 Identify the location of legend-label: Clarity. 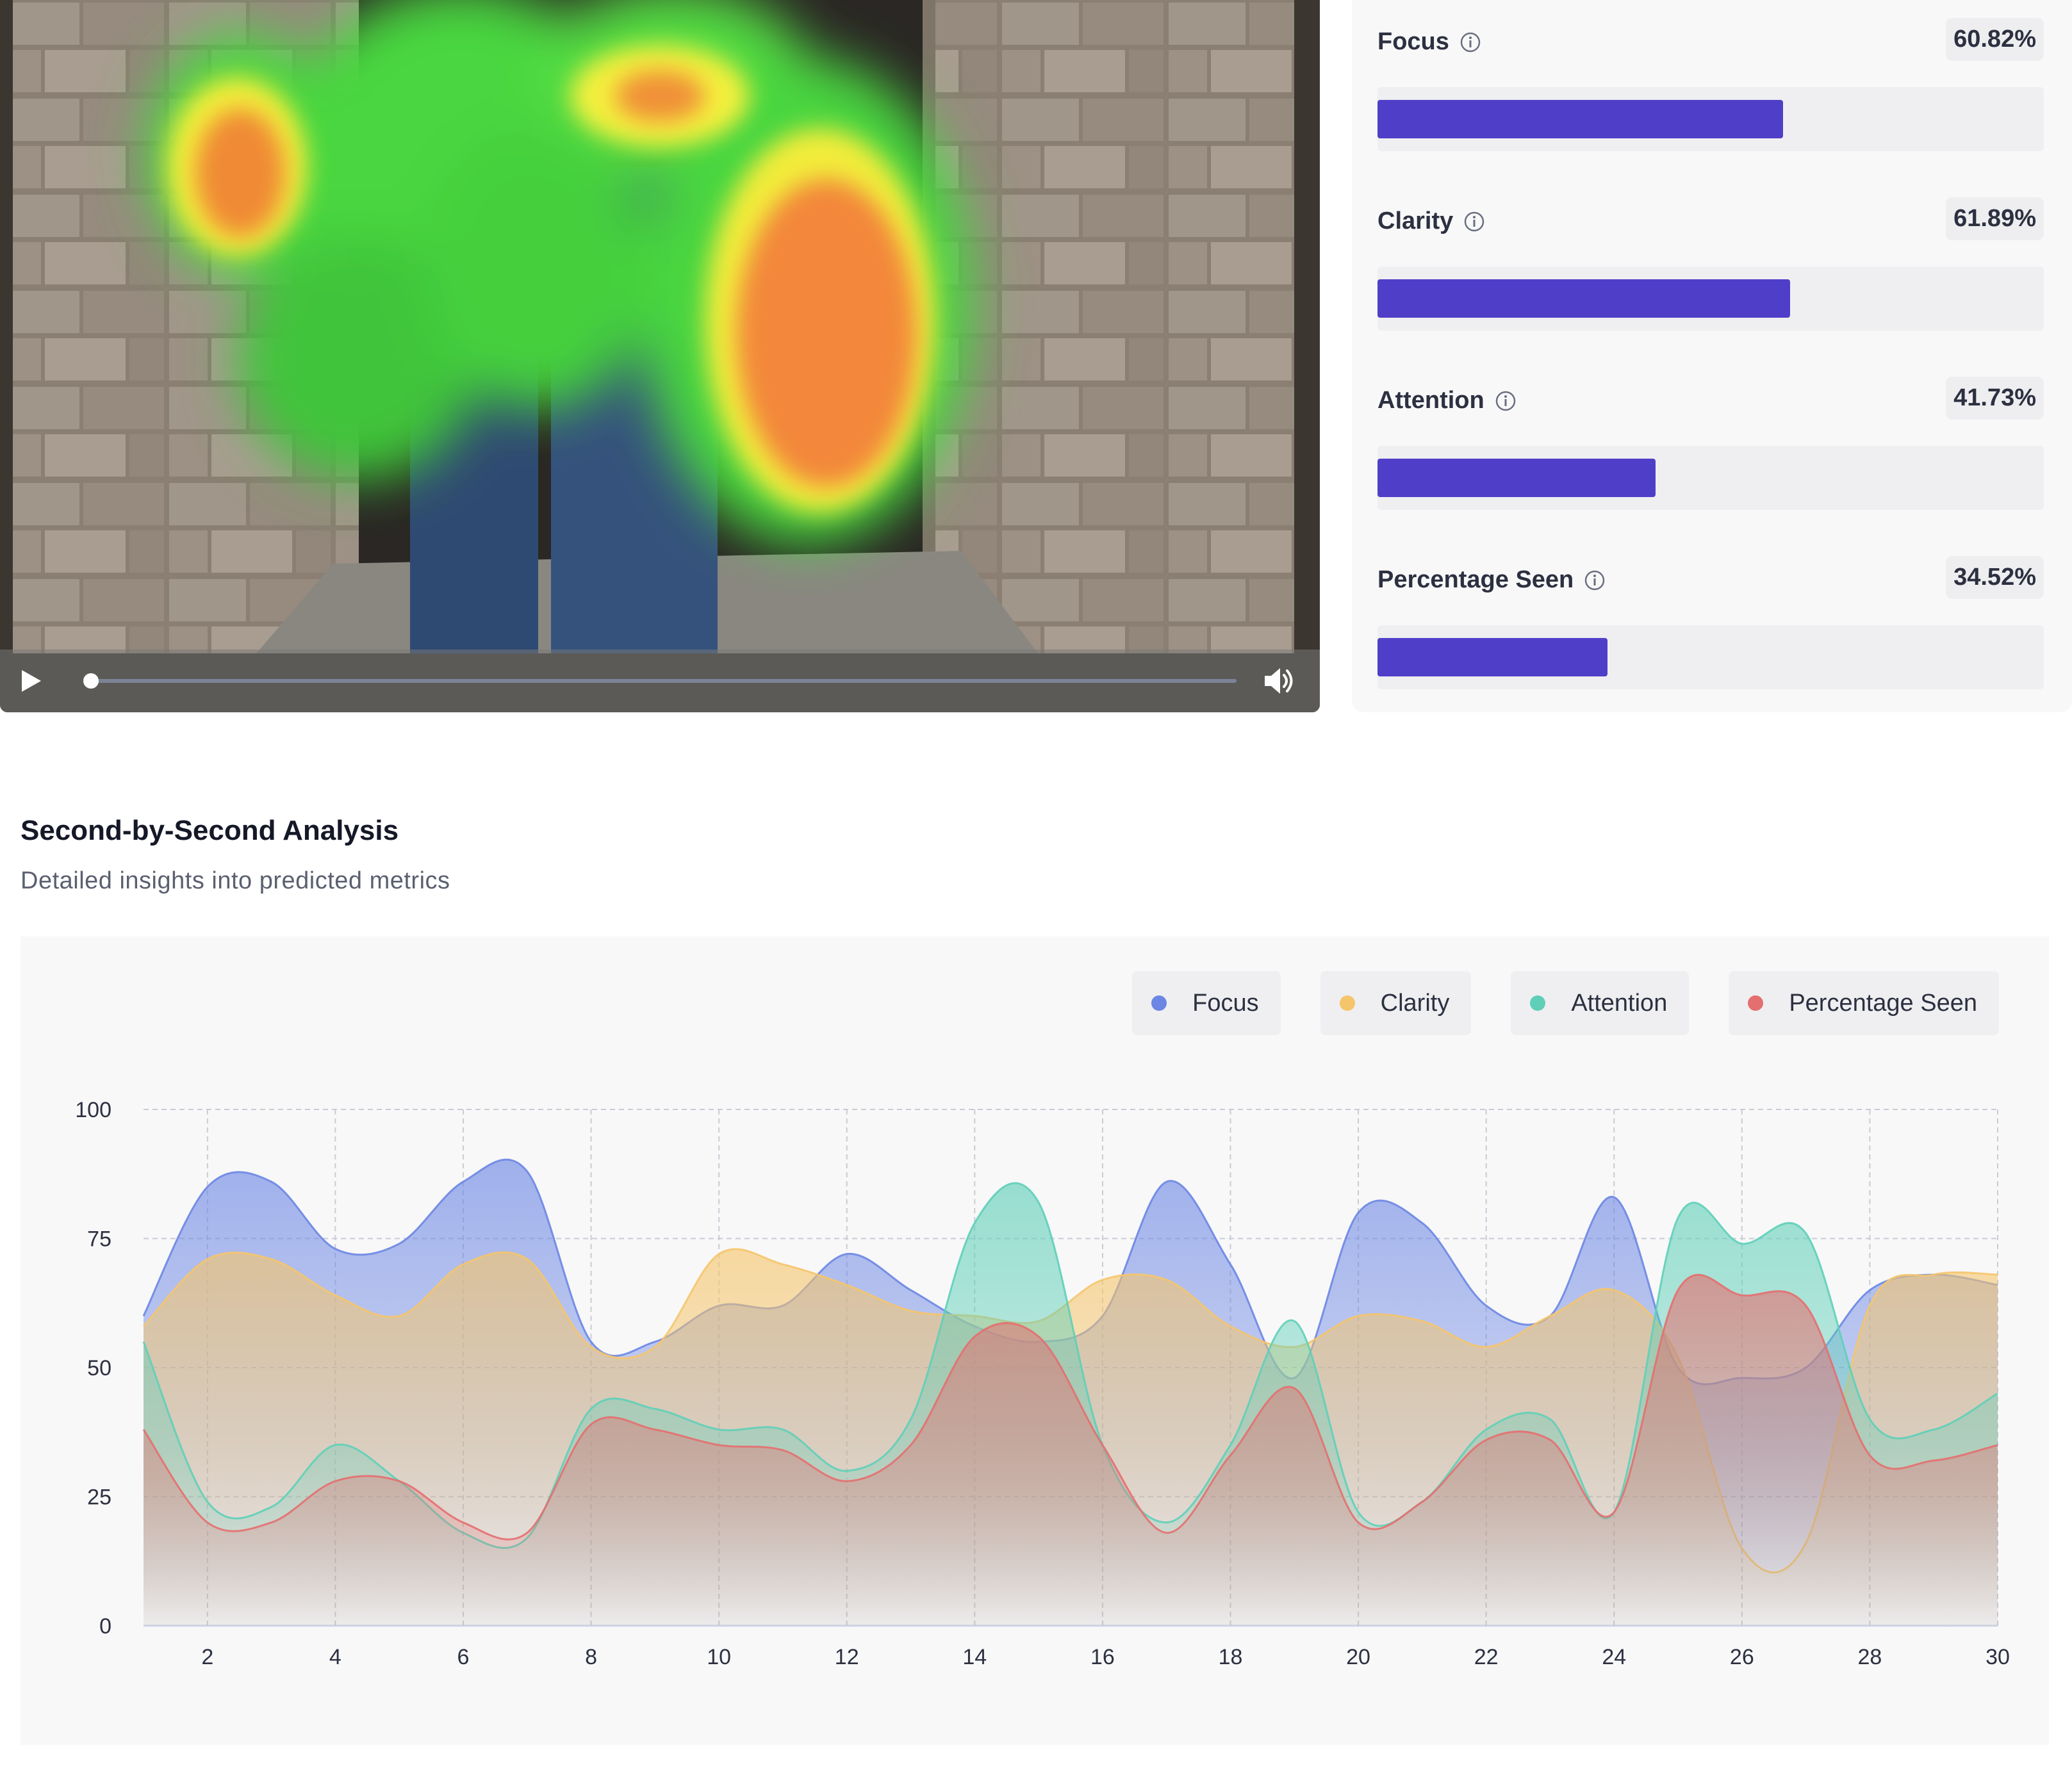
(1415, 1003).